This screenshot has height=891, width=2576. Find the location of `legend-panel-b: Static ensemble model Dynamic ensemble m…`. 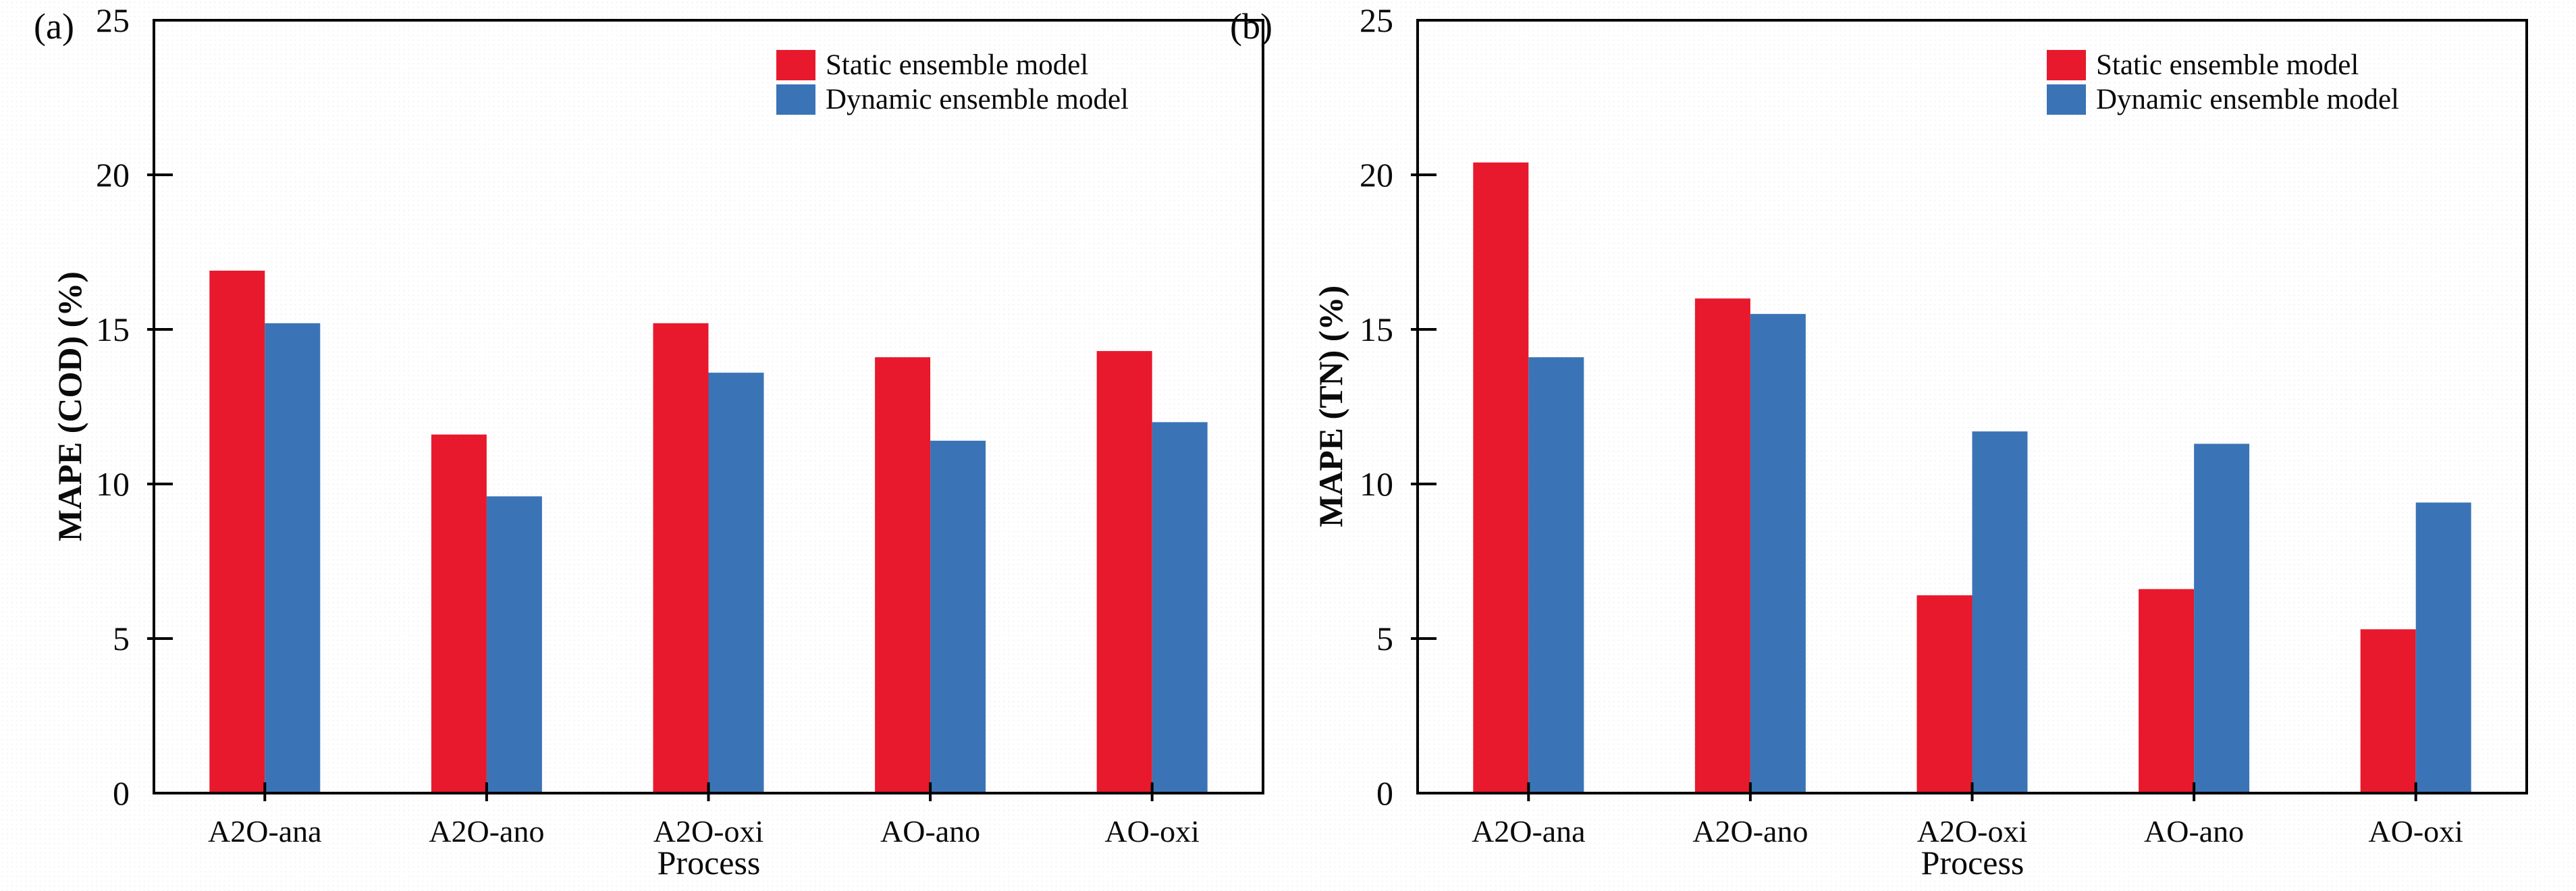

legend-panel-b: Static ensemble model Dynamic ensemble m… is located at coordinates (2223, 84).